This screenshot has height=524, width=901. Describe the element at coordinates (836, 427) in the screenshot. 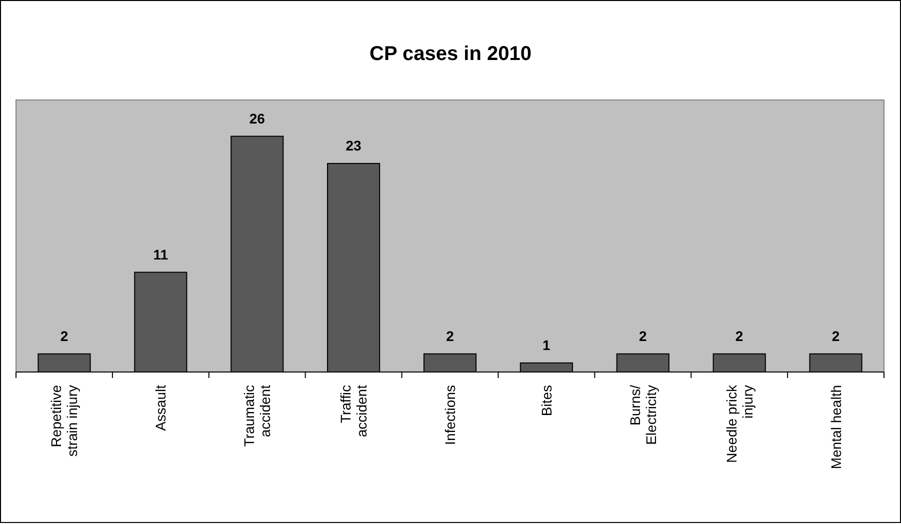

I see `x-tick-label: Mental health` at that location.